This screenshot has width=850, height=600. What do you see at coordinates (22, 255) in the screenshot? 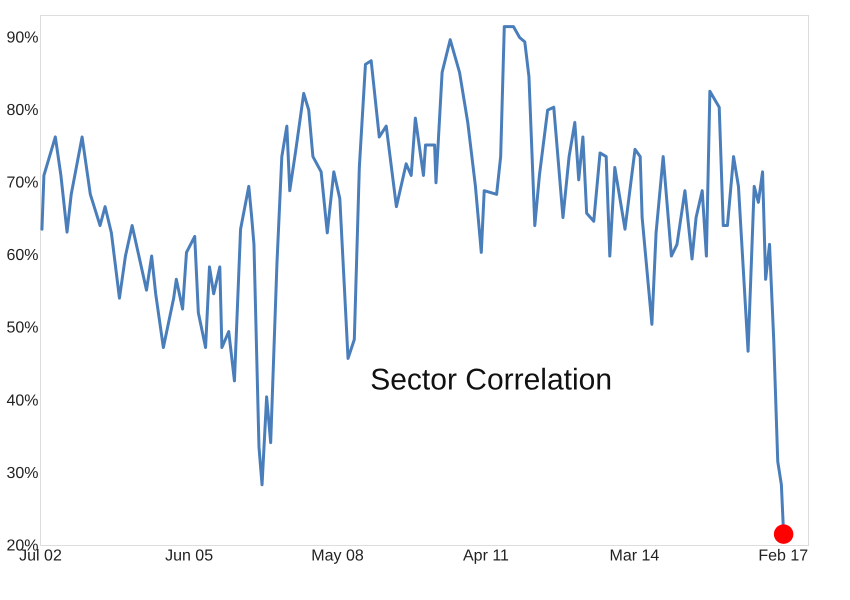
I see `y-tick-label: 60%` at bounding box center [22, 255].